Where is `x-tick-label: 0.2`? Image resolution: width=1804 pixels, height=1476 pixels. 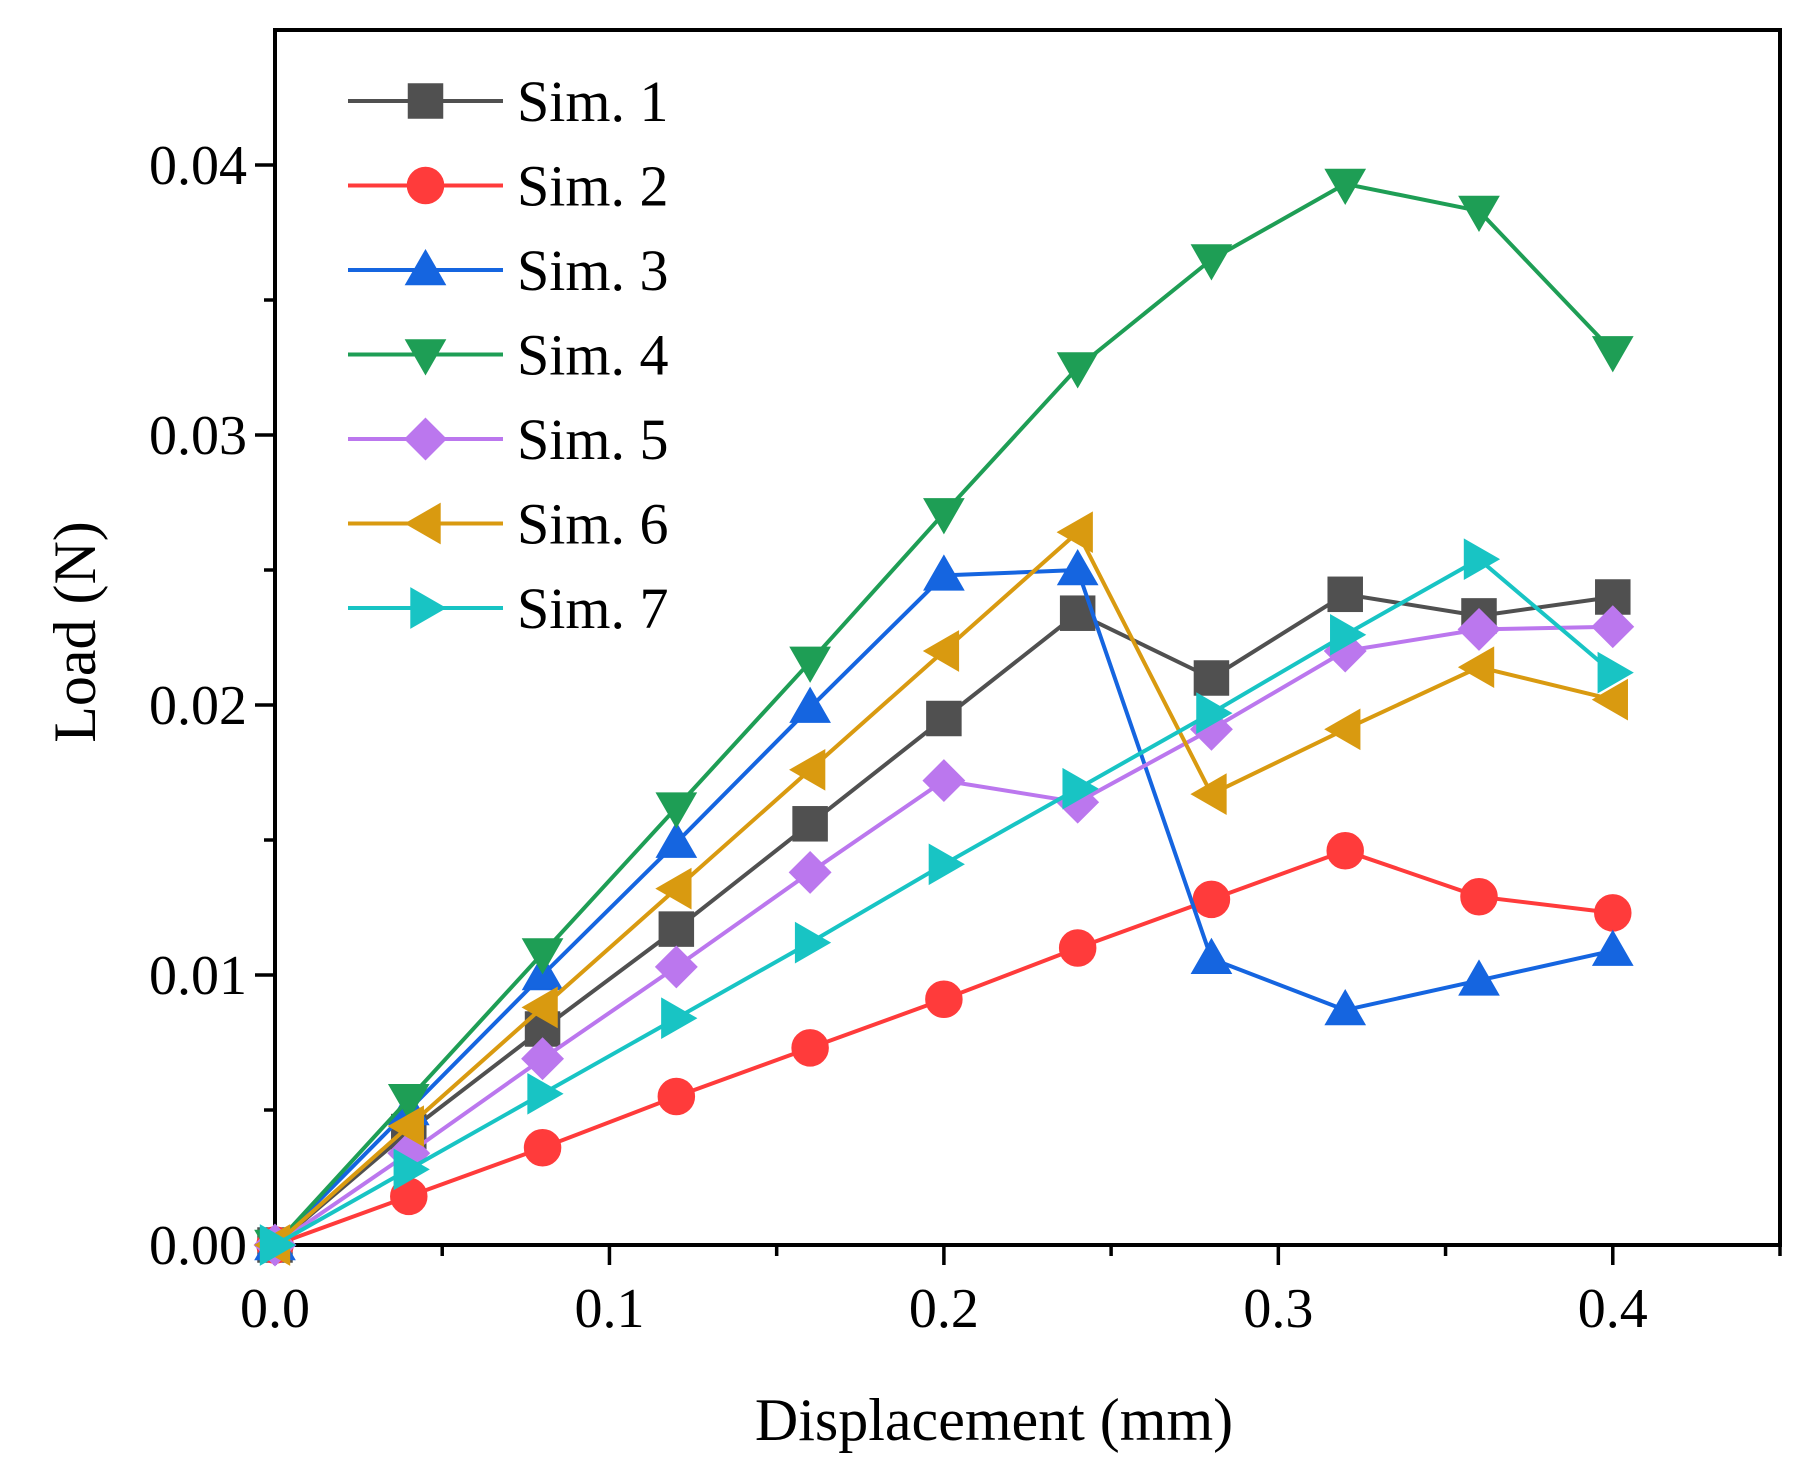
x-tick-label: 0.2 is located at coordinates (944, 1309).